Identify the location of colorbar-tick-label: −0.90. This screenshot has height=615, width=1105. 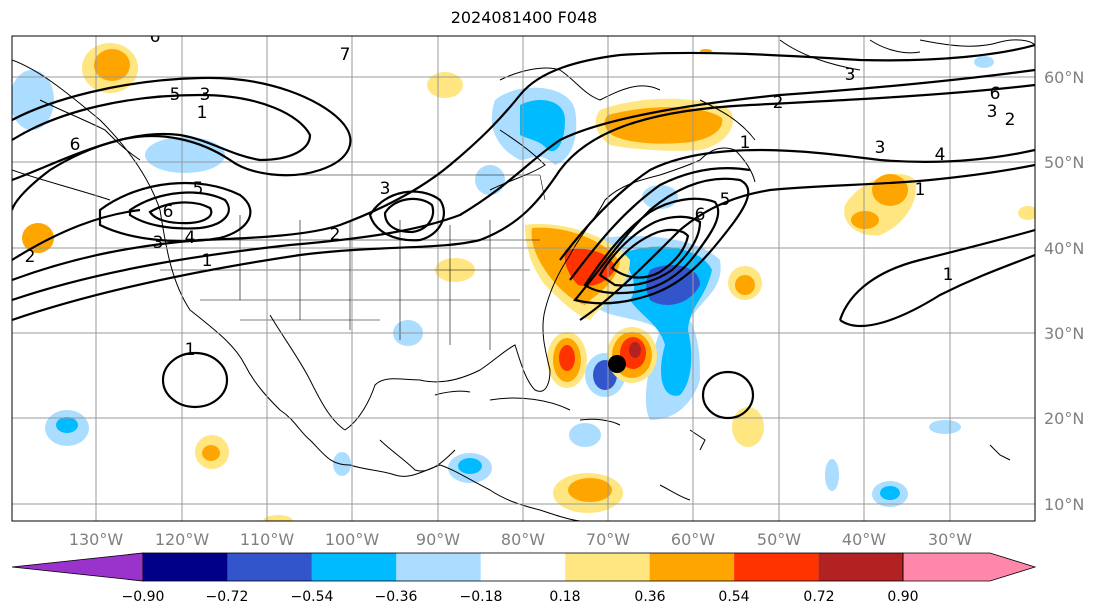
(143, 597).